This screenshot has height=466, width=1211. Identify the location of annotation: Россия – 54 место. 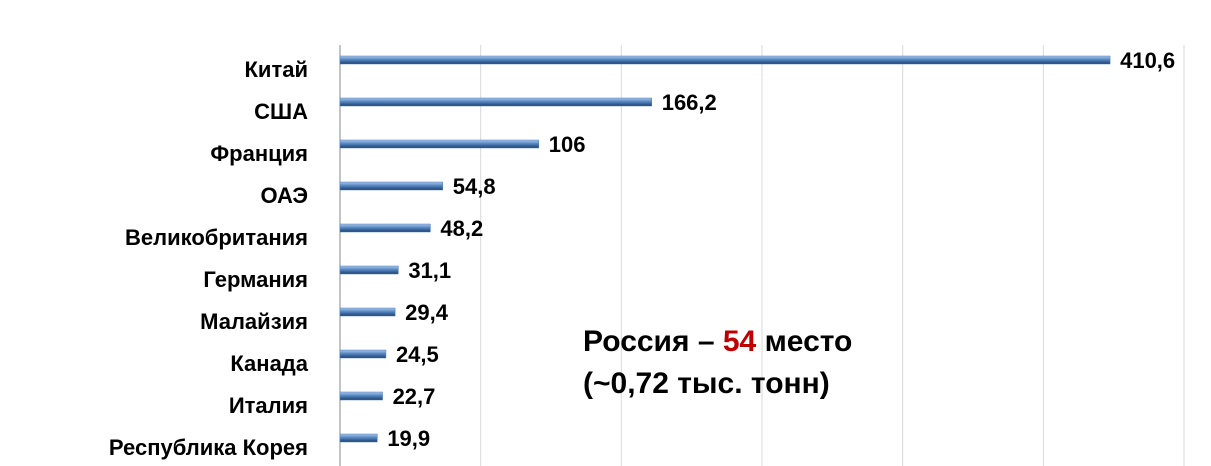
(717, 341).